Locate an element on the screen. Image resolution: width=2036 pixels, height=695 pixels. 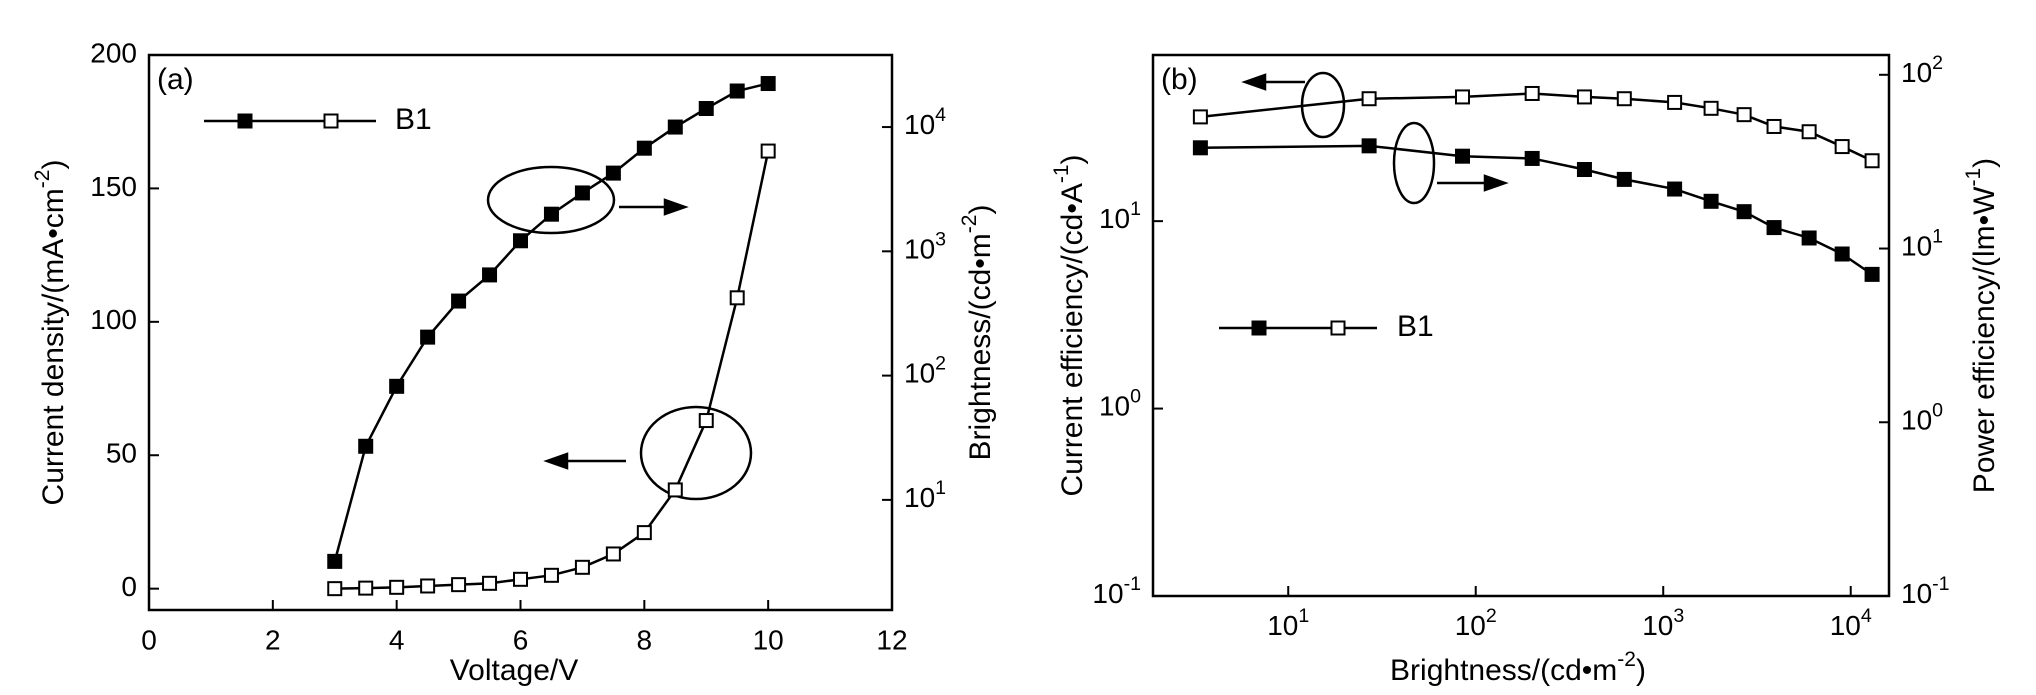
y-tick-label: 101 is located at coordinates (1120, 216).